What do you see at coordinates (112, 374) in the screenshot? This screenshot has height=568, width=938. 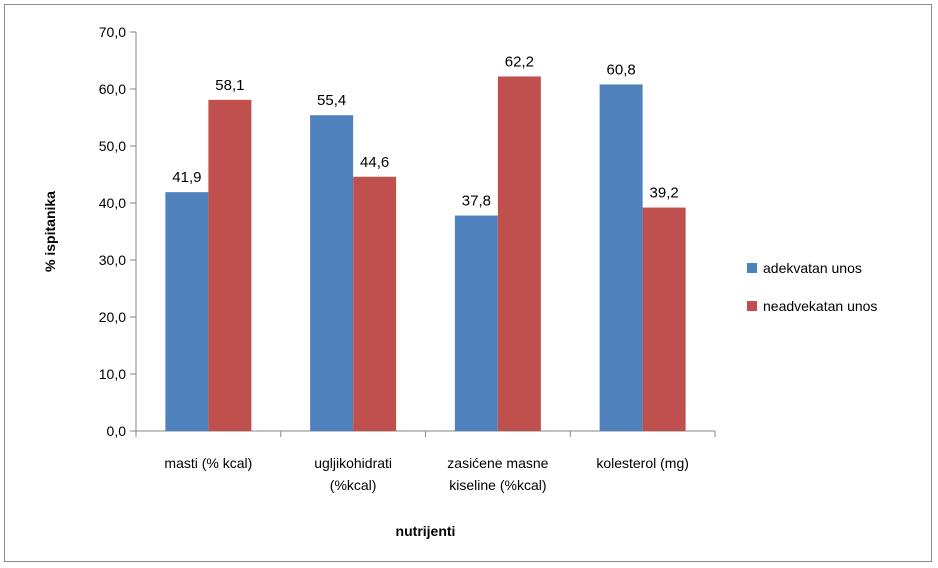 I see `y-tick-label: 10,0` at bounding box center [112, 374].